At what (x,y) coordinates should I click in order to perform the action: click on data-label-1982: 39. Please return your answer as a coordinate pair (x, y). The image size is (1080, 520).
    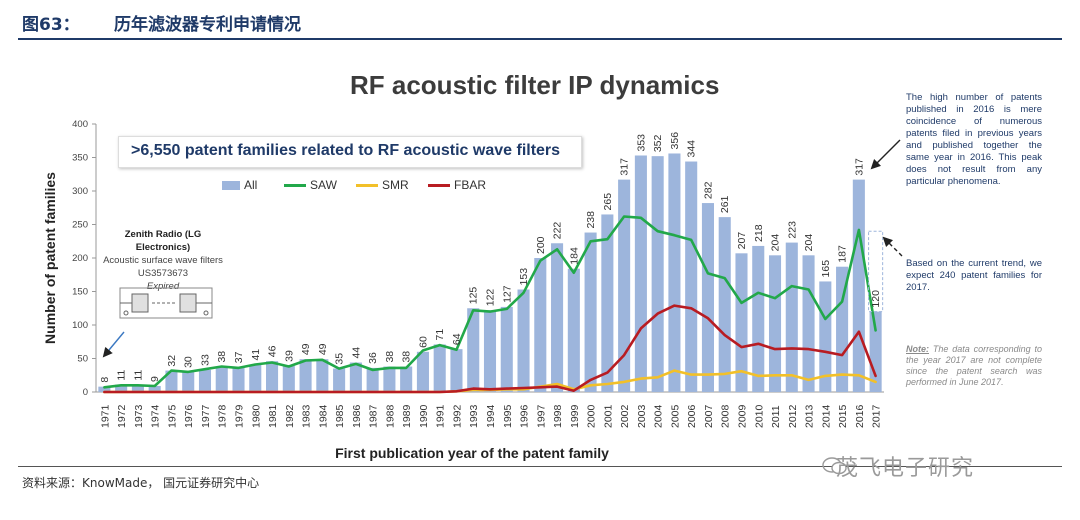
    Looking at the image, I should click on (289, 356).